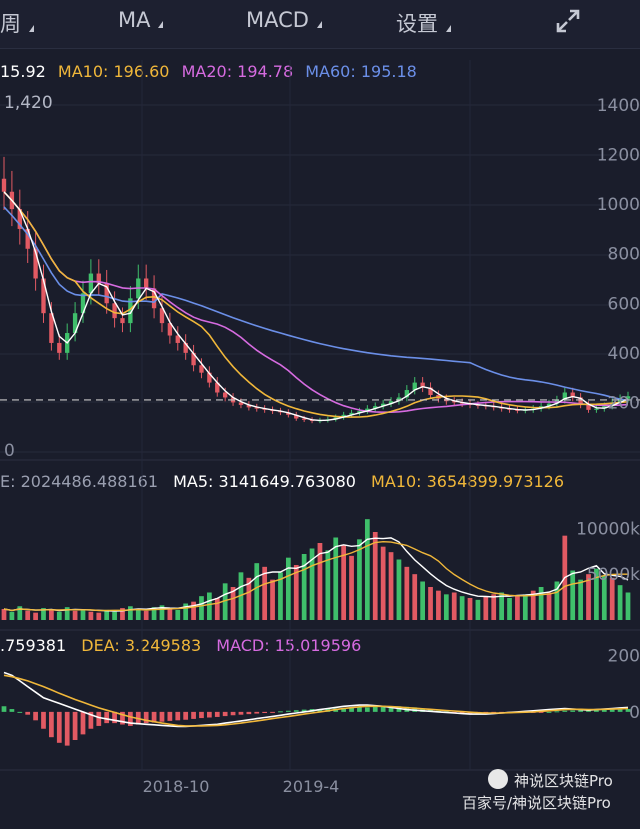  What do you see at coordinates (568, 21) in the screenshot?
I see `expand-icon` at bounding box center [568, 21].